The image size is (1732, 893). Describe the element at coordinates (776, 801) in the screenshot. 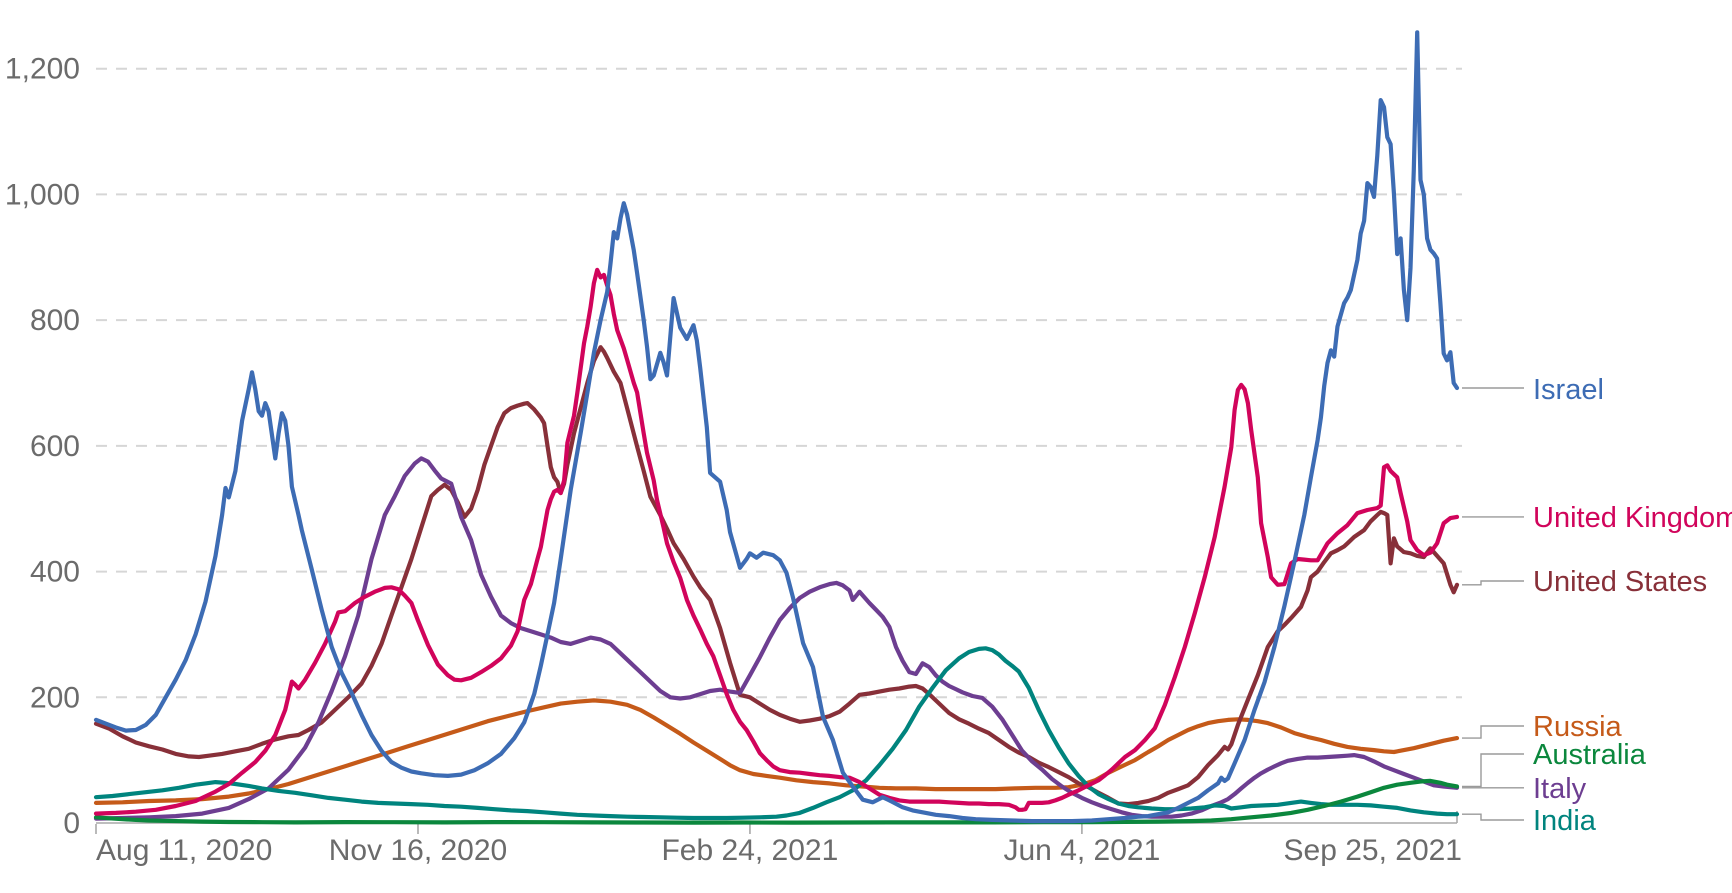

I see `series-line-australia` at that location.